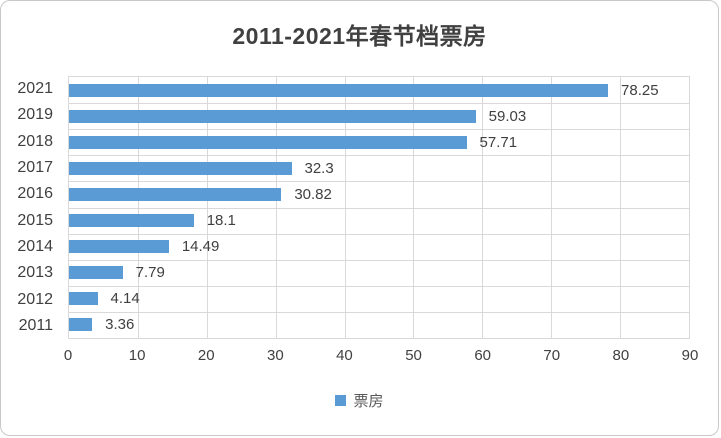 This screenshot has height=438, width=721. What do you see at coordinates (341, 400) in the screenshot?
I see `legend-swatch-icon` at bounding box center [341, 400].